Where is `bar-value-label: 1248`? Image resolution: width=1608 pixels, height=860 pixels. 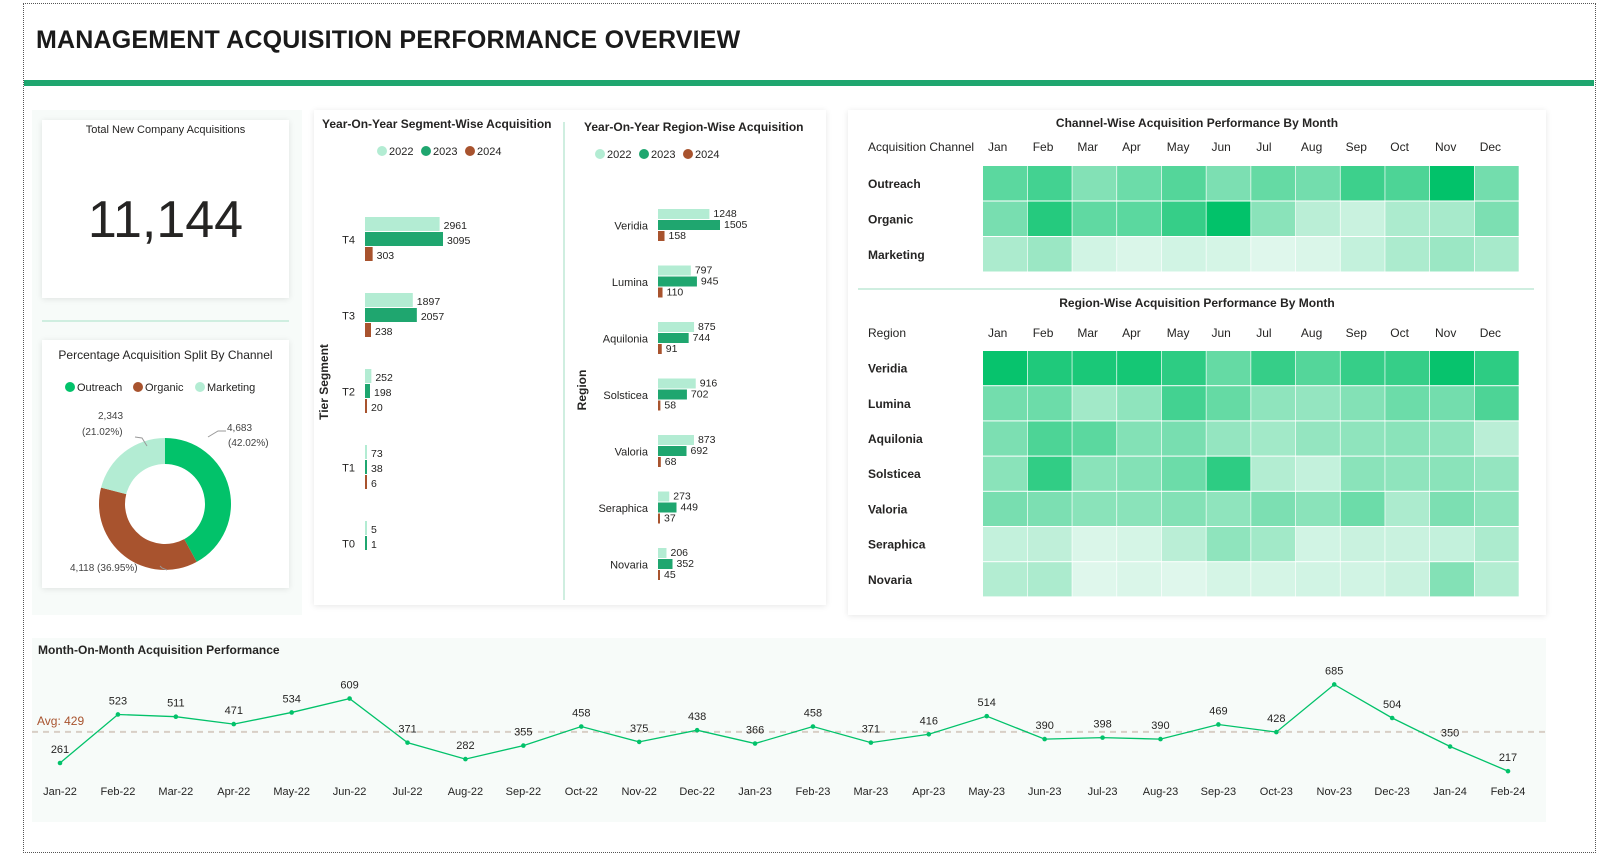
bar-value-label: 1248 is located at coordinates (725, 214).